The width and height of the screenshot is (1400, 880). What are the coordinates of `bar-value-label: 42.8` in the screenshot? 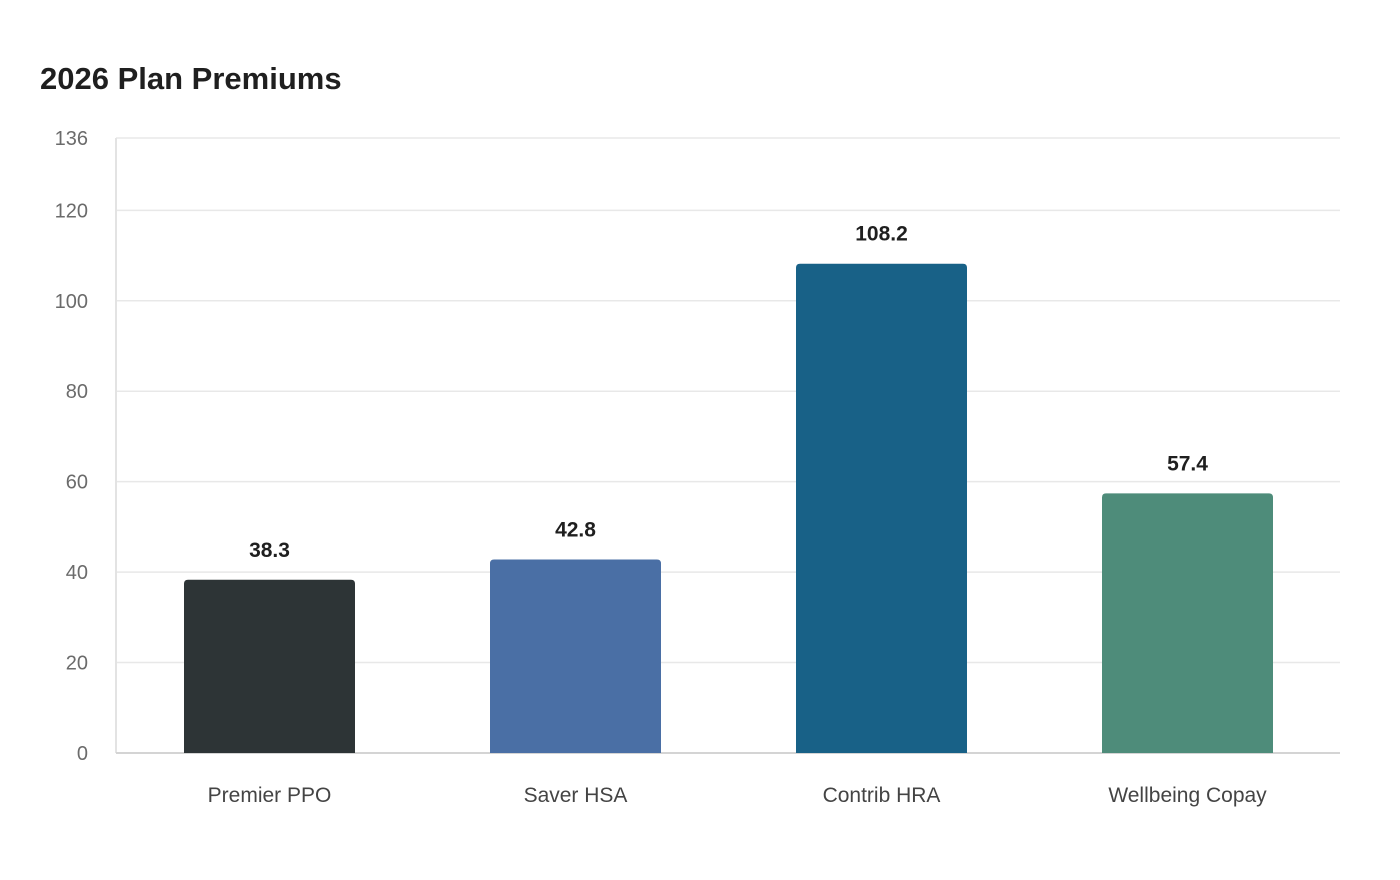 It's located at (575, 529).